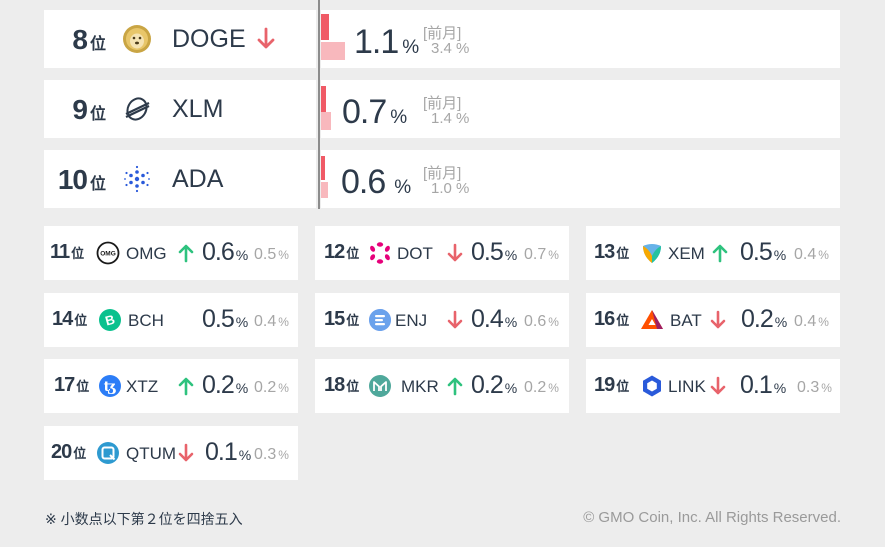 The height and width of the screenshot is (547, 885). I want to click on stellar-icon, so click(137, 109).